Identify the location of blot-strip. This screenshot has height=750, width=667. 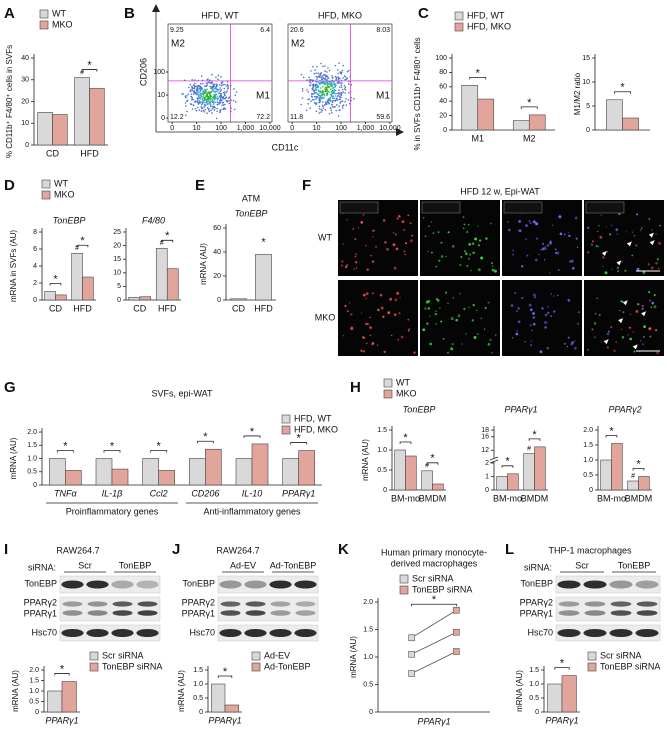
(110, 633).